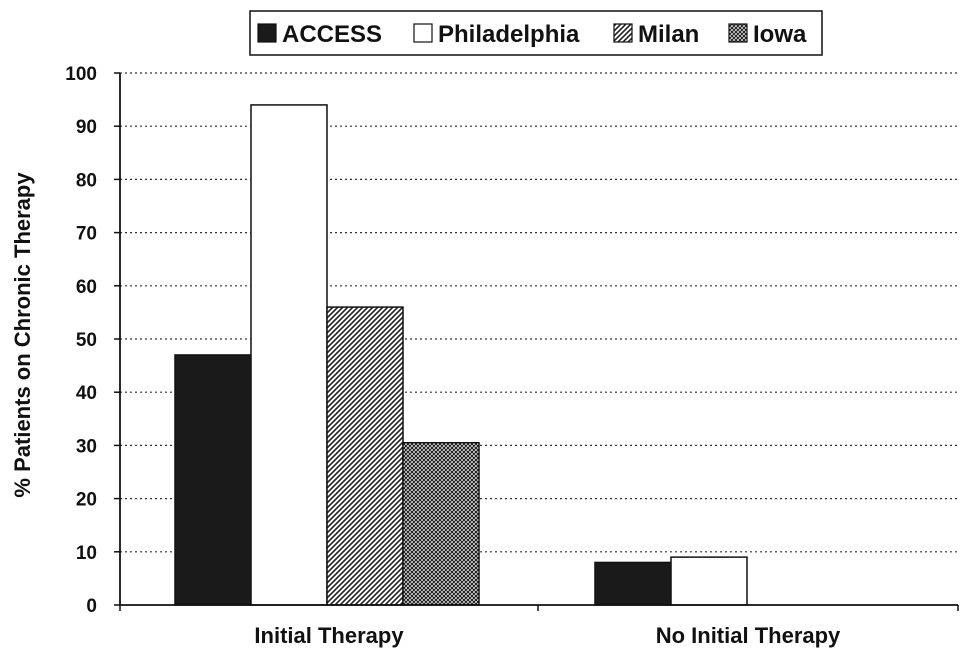 This screenshot has width=970, height=662. I want to click on legend-label-milan: Milan, so click(668, 34).